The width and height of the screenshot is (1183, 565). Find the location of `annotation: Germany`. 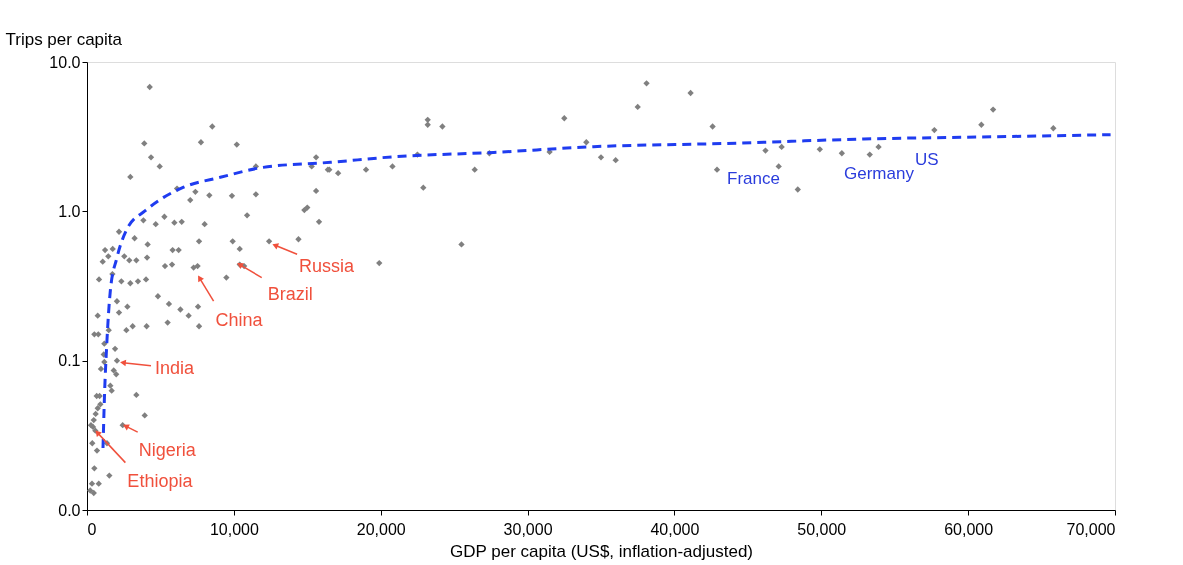

annotation: Germany is located at coordinates (879, 173).